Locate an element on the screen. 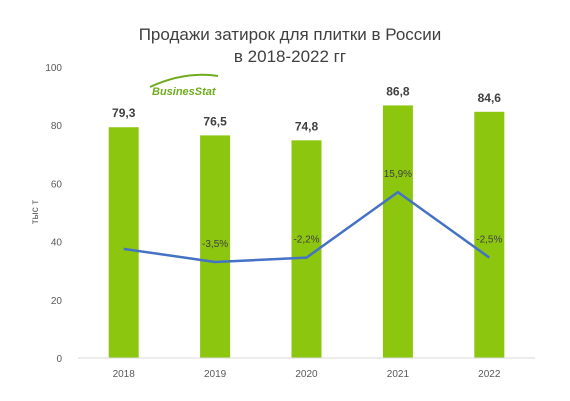 Image resolution: width=570 pixels, height=401 pixels. line-value-label: -3,5% is located at coordinates (215, 244).